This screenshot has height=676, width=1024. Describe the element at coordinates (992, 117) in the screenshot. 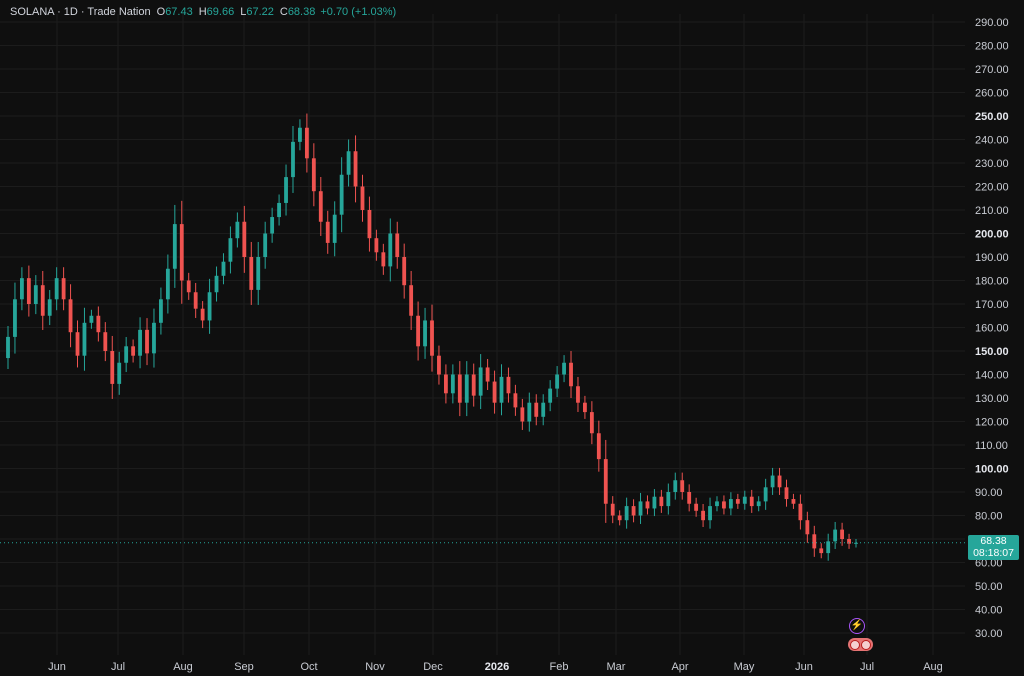

I see `y-tick-label: 250.00` at that location.